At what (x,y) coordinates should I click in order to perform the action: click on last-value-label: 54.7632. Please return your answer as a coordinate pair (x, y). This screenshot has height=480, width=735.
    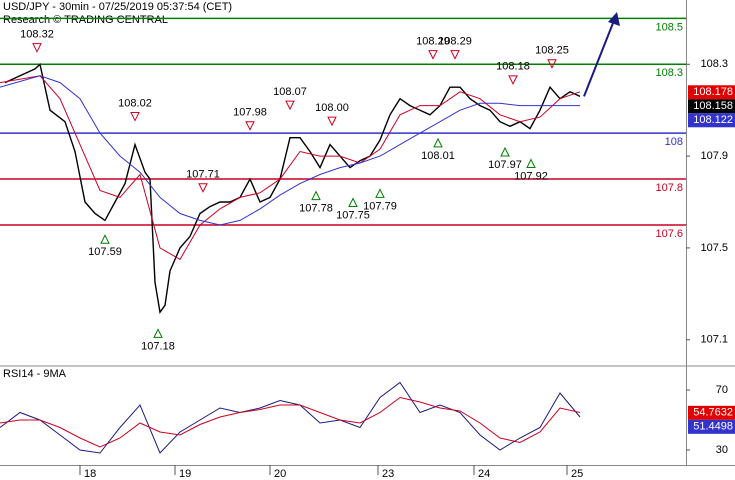
    Looking at the image, I should click on (713, 413).